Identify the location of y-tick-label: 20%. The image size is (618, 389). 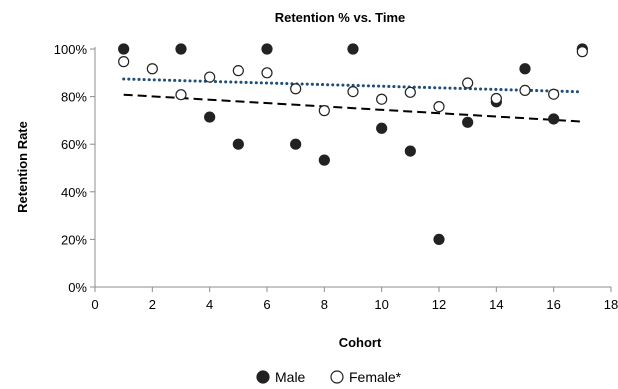
(74, 239).